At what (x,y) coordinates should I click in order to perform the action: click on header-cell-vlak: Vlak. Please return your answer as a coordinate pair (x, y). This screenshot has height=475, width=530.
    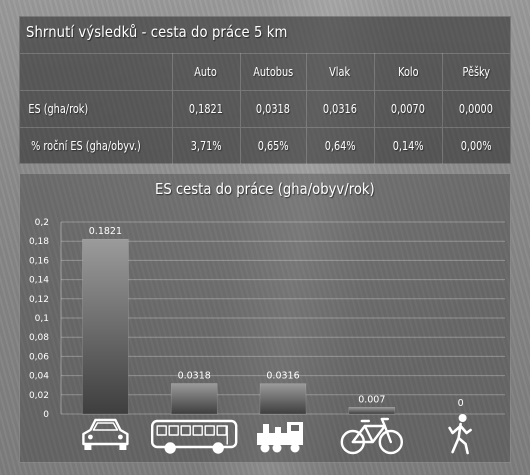
    Looking at the image, I should click on (340, 72).